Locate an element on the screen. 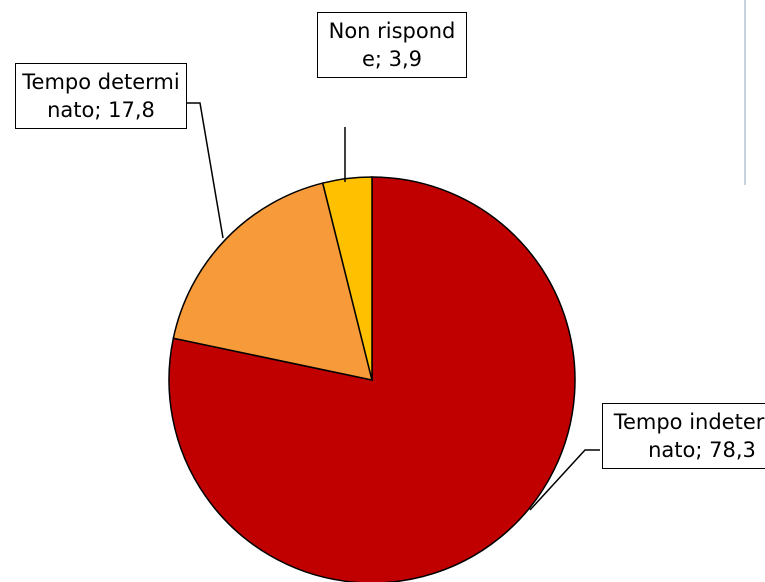 This screenshot has height=582, width=765. label-category: Tempo determinato is located at coordinates (100, 96).